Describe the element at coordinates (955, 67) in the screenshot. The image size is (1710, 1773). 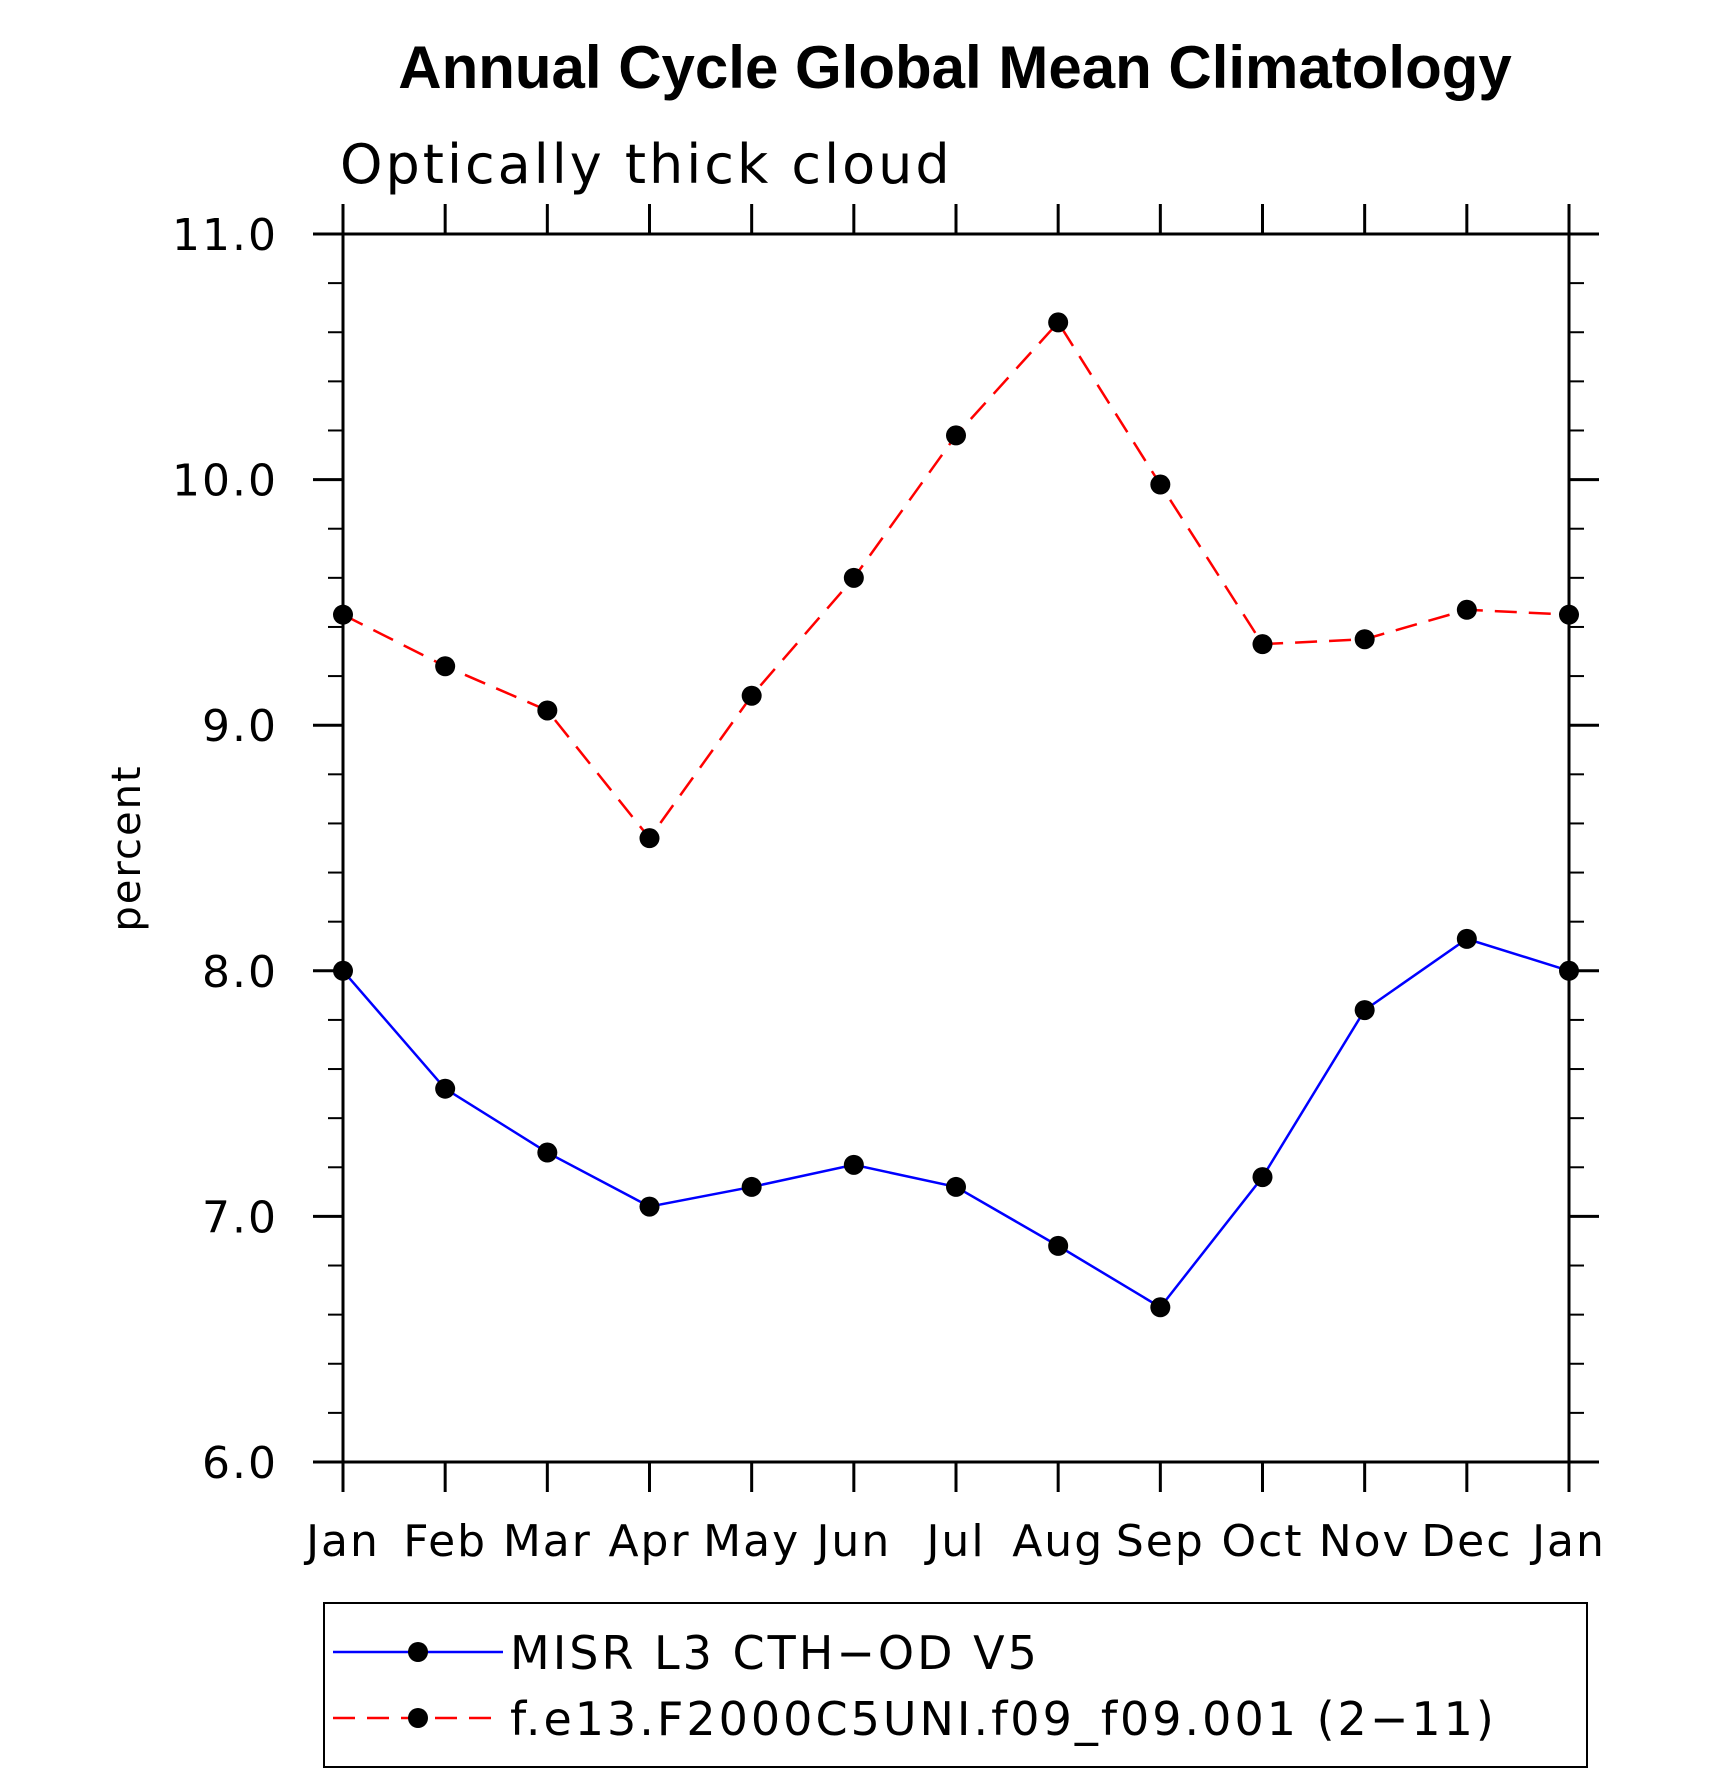
I see `chart-title: Annual Cycle Global Mean Climatology` at that location.